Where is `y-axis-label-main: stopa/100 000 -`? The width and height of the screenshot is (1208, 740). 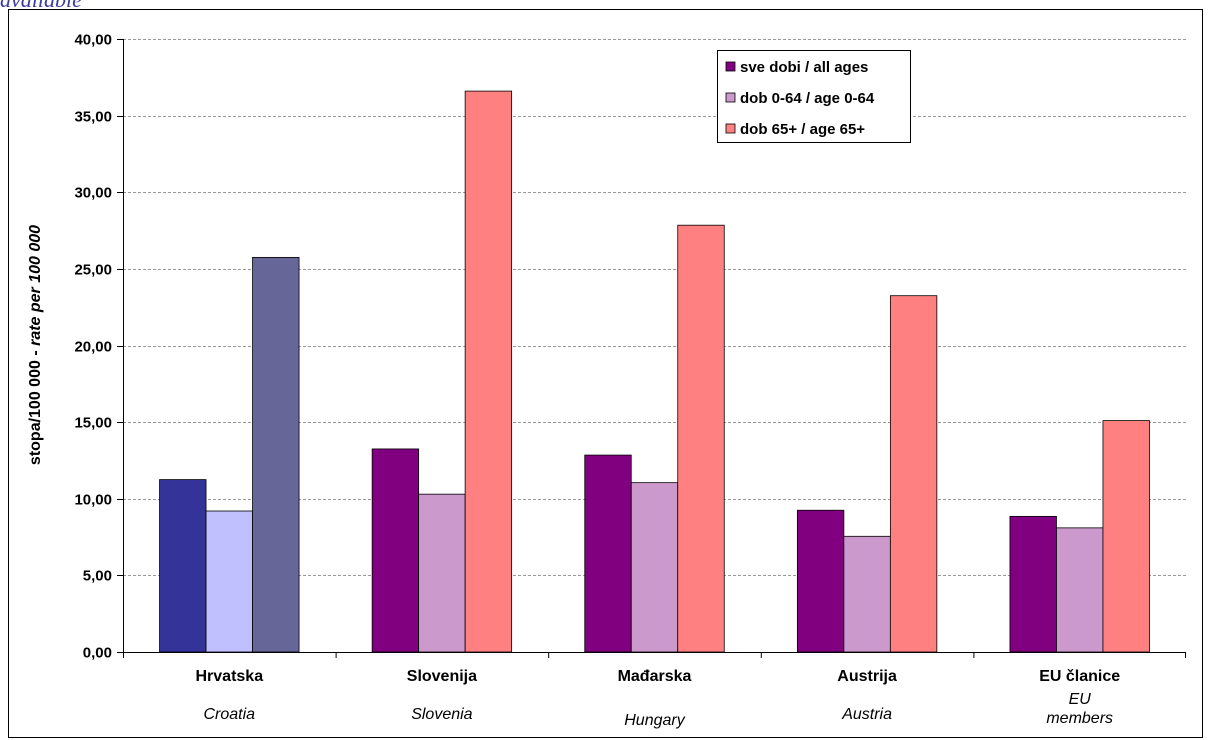 y-axis-label-main: stopa/100 000 - is located at coordinates (35, 405).